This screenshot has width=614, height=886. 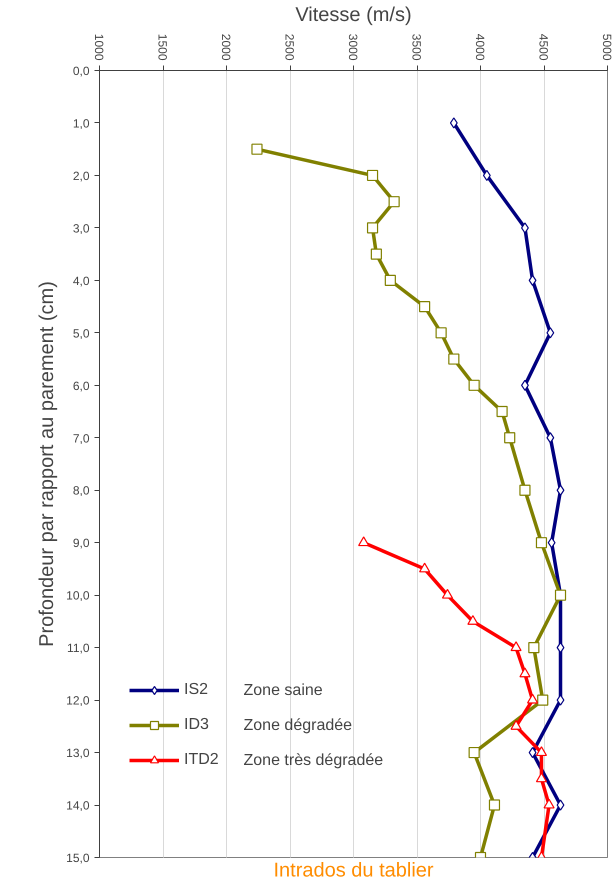 What do you see at coordinates (298, 725) in the screenshot?
I see `annotation: Zone dégradée` at bounding box center [298, 725].